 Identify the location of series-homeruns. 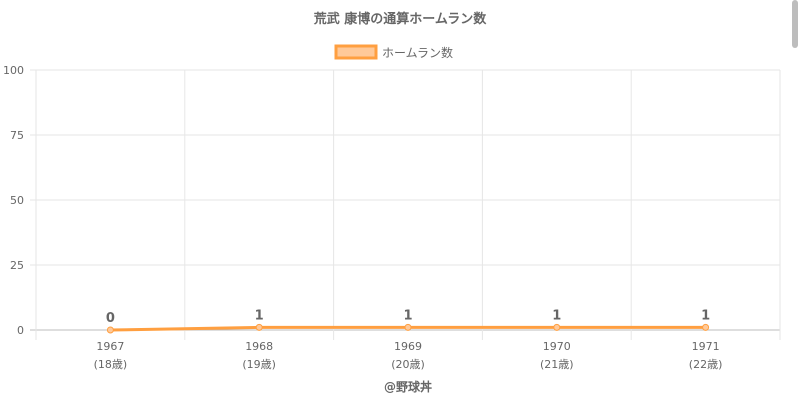
(408, 328).